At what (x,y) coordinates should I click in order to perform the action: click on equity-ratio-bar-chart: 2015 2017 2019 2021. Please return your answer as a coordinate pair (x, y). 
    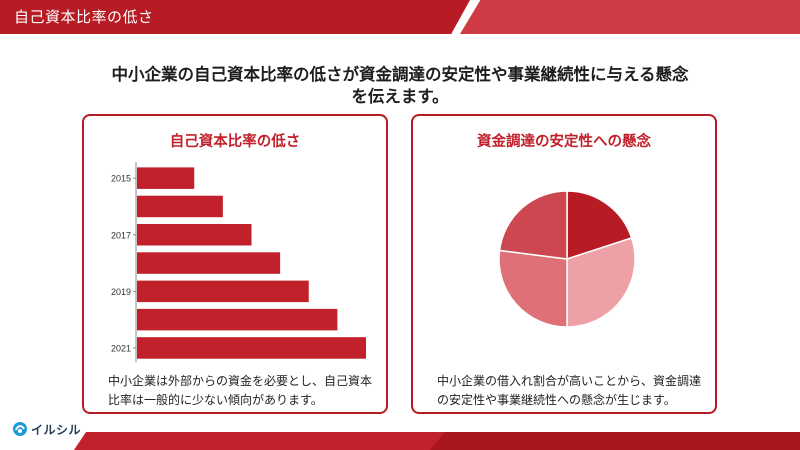
    Looking at the image, I should click on (238, 262).